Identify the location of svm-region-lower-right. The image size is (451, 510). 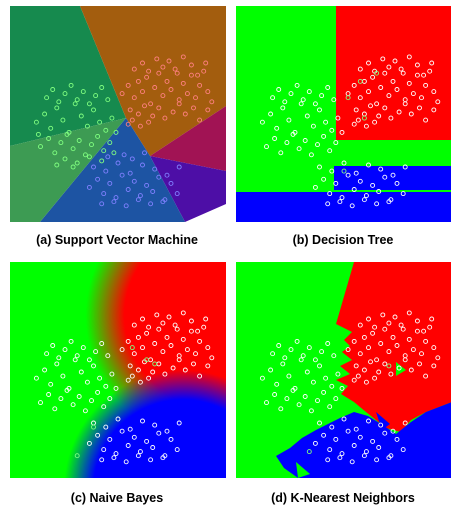
(188, 189).